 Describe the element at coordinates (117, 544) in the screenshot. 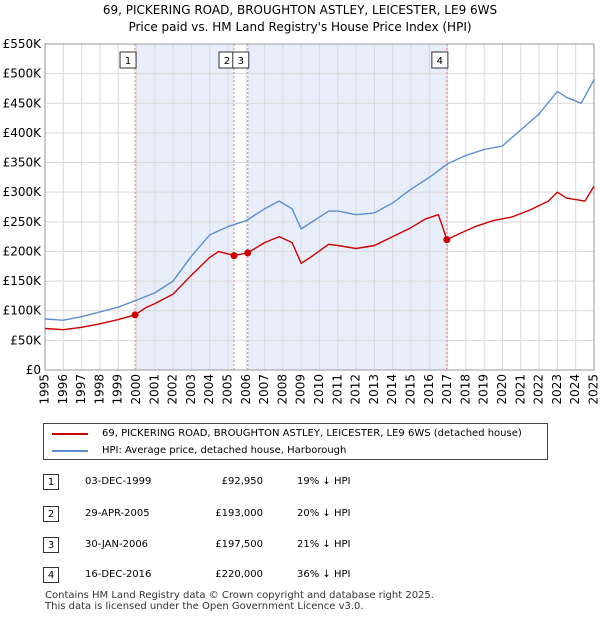

I see `sale-date: 30-JAN-2006` at that location.